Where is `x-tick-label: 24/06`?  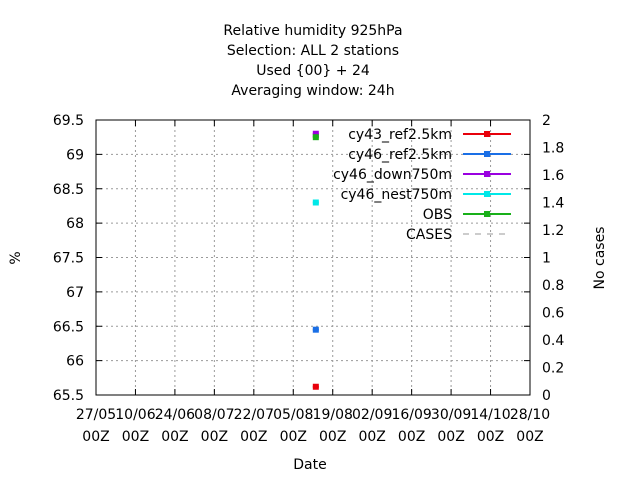 x-tick-label: 24/06 is located at coordinates (175, 415).